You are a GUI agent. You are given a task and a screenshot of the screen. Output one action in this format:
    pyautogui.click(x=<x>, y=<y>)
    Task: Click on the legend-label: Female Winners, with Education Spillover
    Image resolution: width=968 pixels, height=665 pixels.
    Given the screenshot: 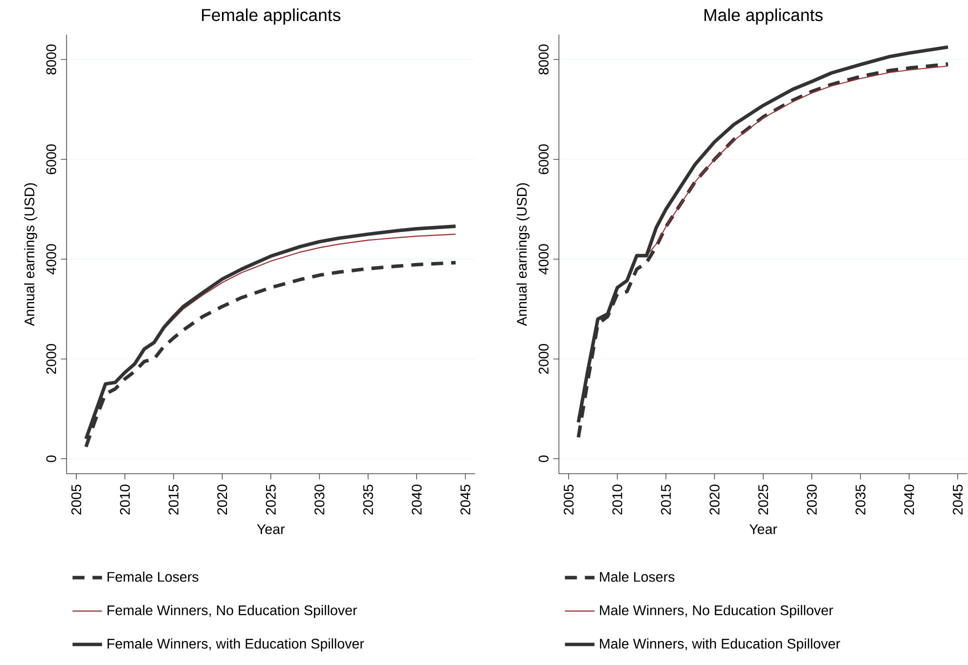 What is the action you would take?
    pyautogui.click(x=236, y=645)
    